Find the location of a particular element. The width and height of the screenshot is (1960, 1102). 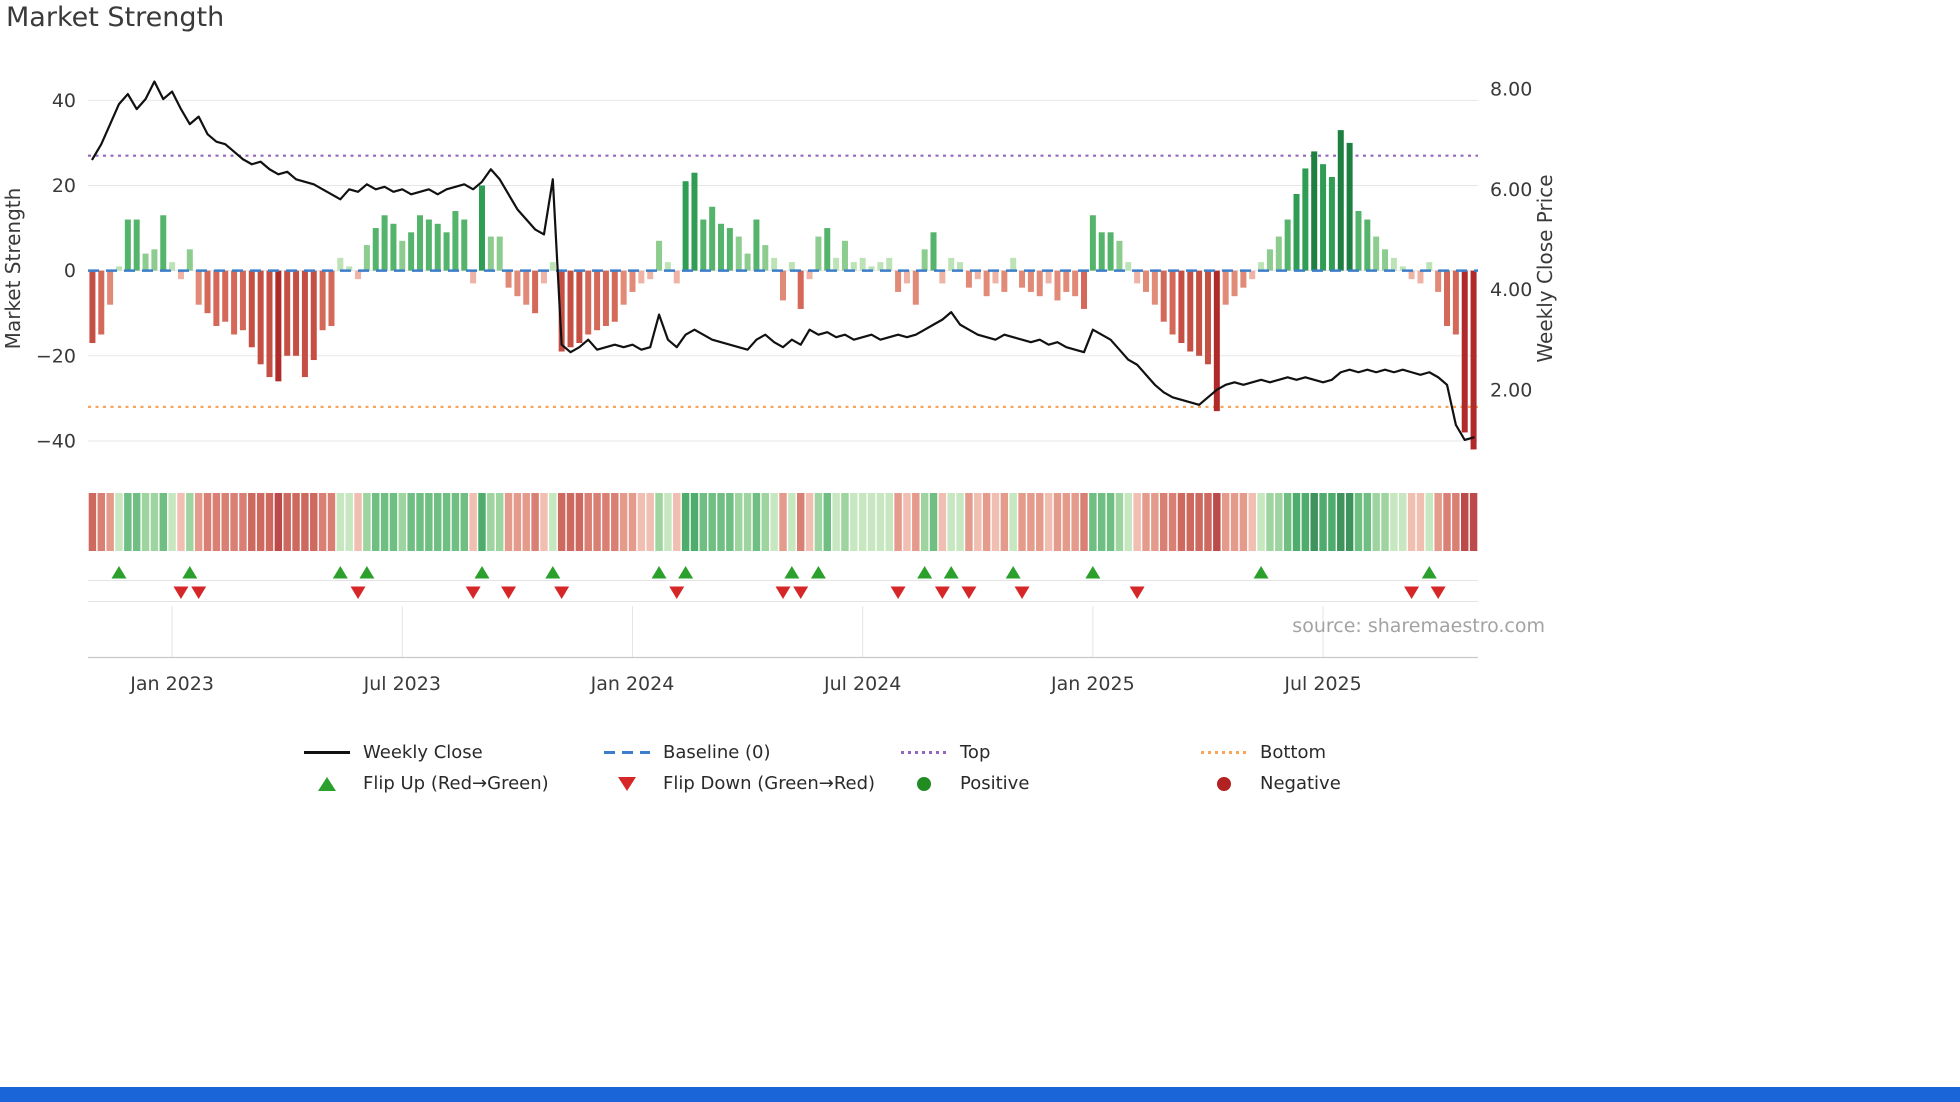

price-tick-label: 2.00 is located at coordinates (1511, 390).